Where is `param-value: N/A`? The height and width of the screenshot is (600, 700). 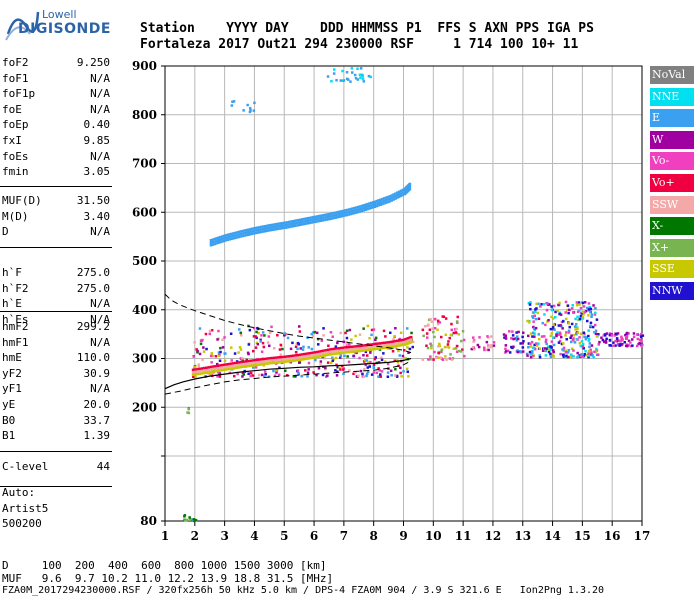 param-value: N/A is located at coordinates (100, 156).